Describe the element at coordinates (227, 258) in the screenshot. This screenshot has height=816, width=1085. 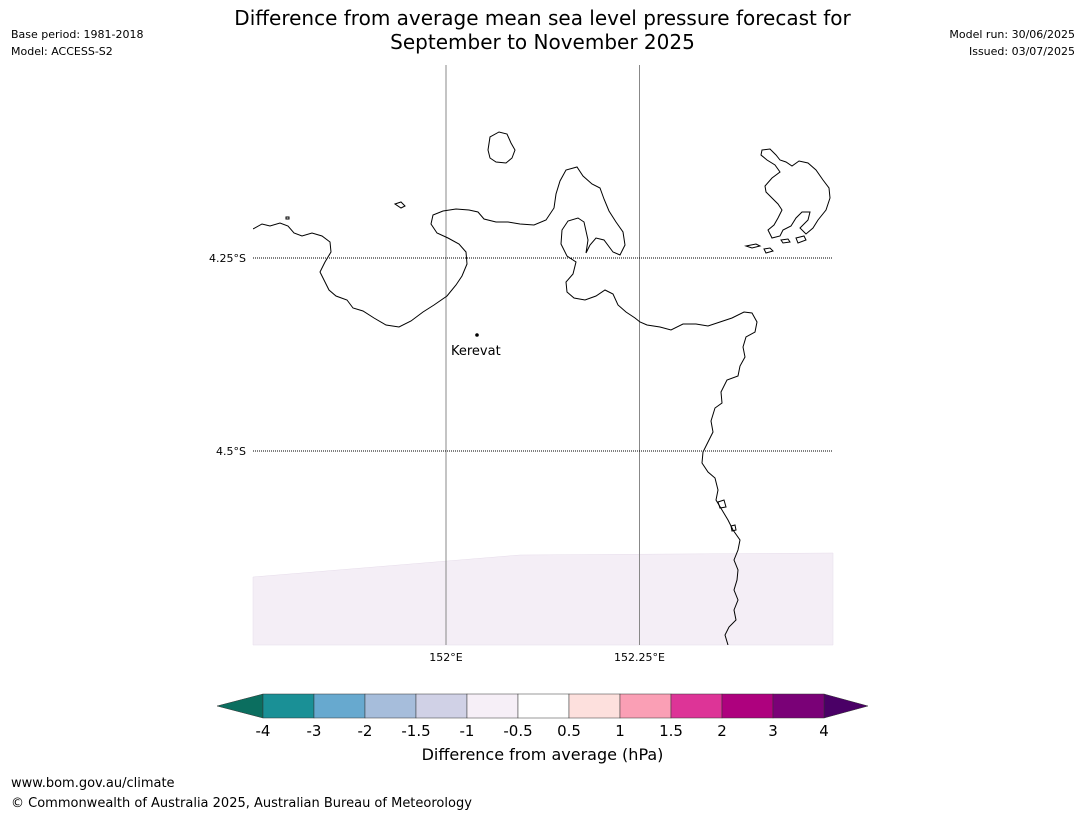
I see `lat-label-4-25s: 4.25°S` at that location.